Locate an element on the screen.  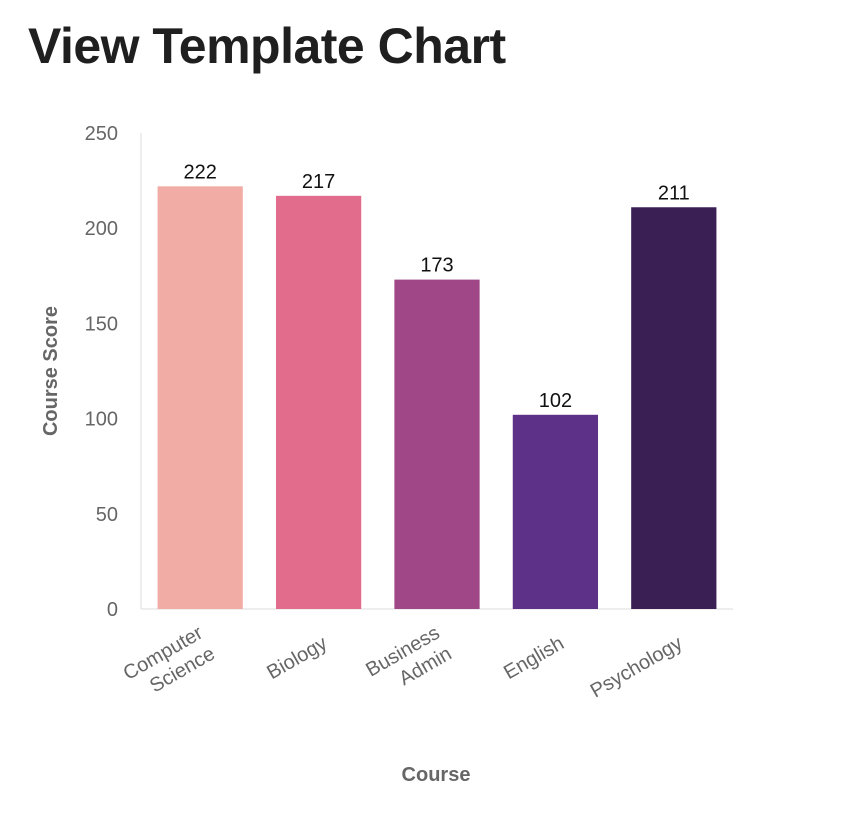
y-tick-label: 200 is located at coordinates (101, 229).